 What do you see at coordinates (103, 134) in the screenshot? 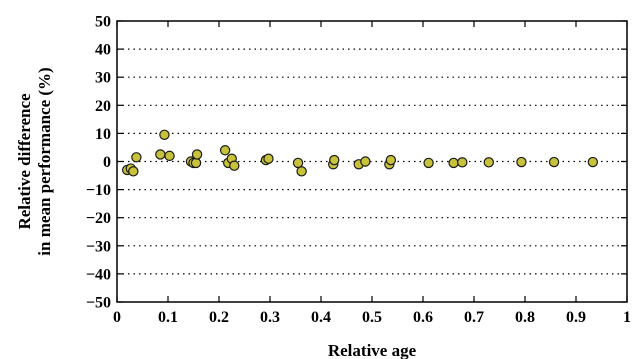
I see `y-tick-label: 10` at bounding box center [103, 134].